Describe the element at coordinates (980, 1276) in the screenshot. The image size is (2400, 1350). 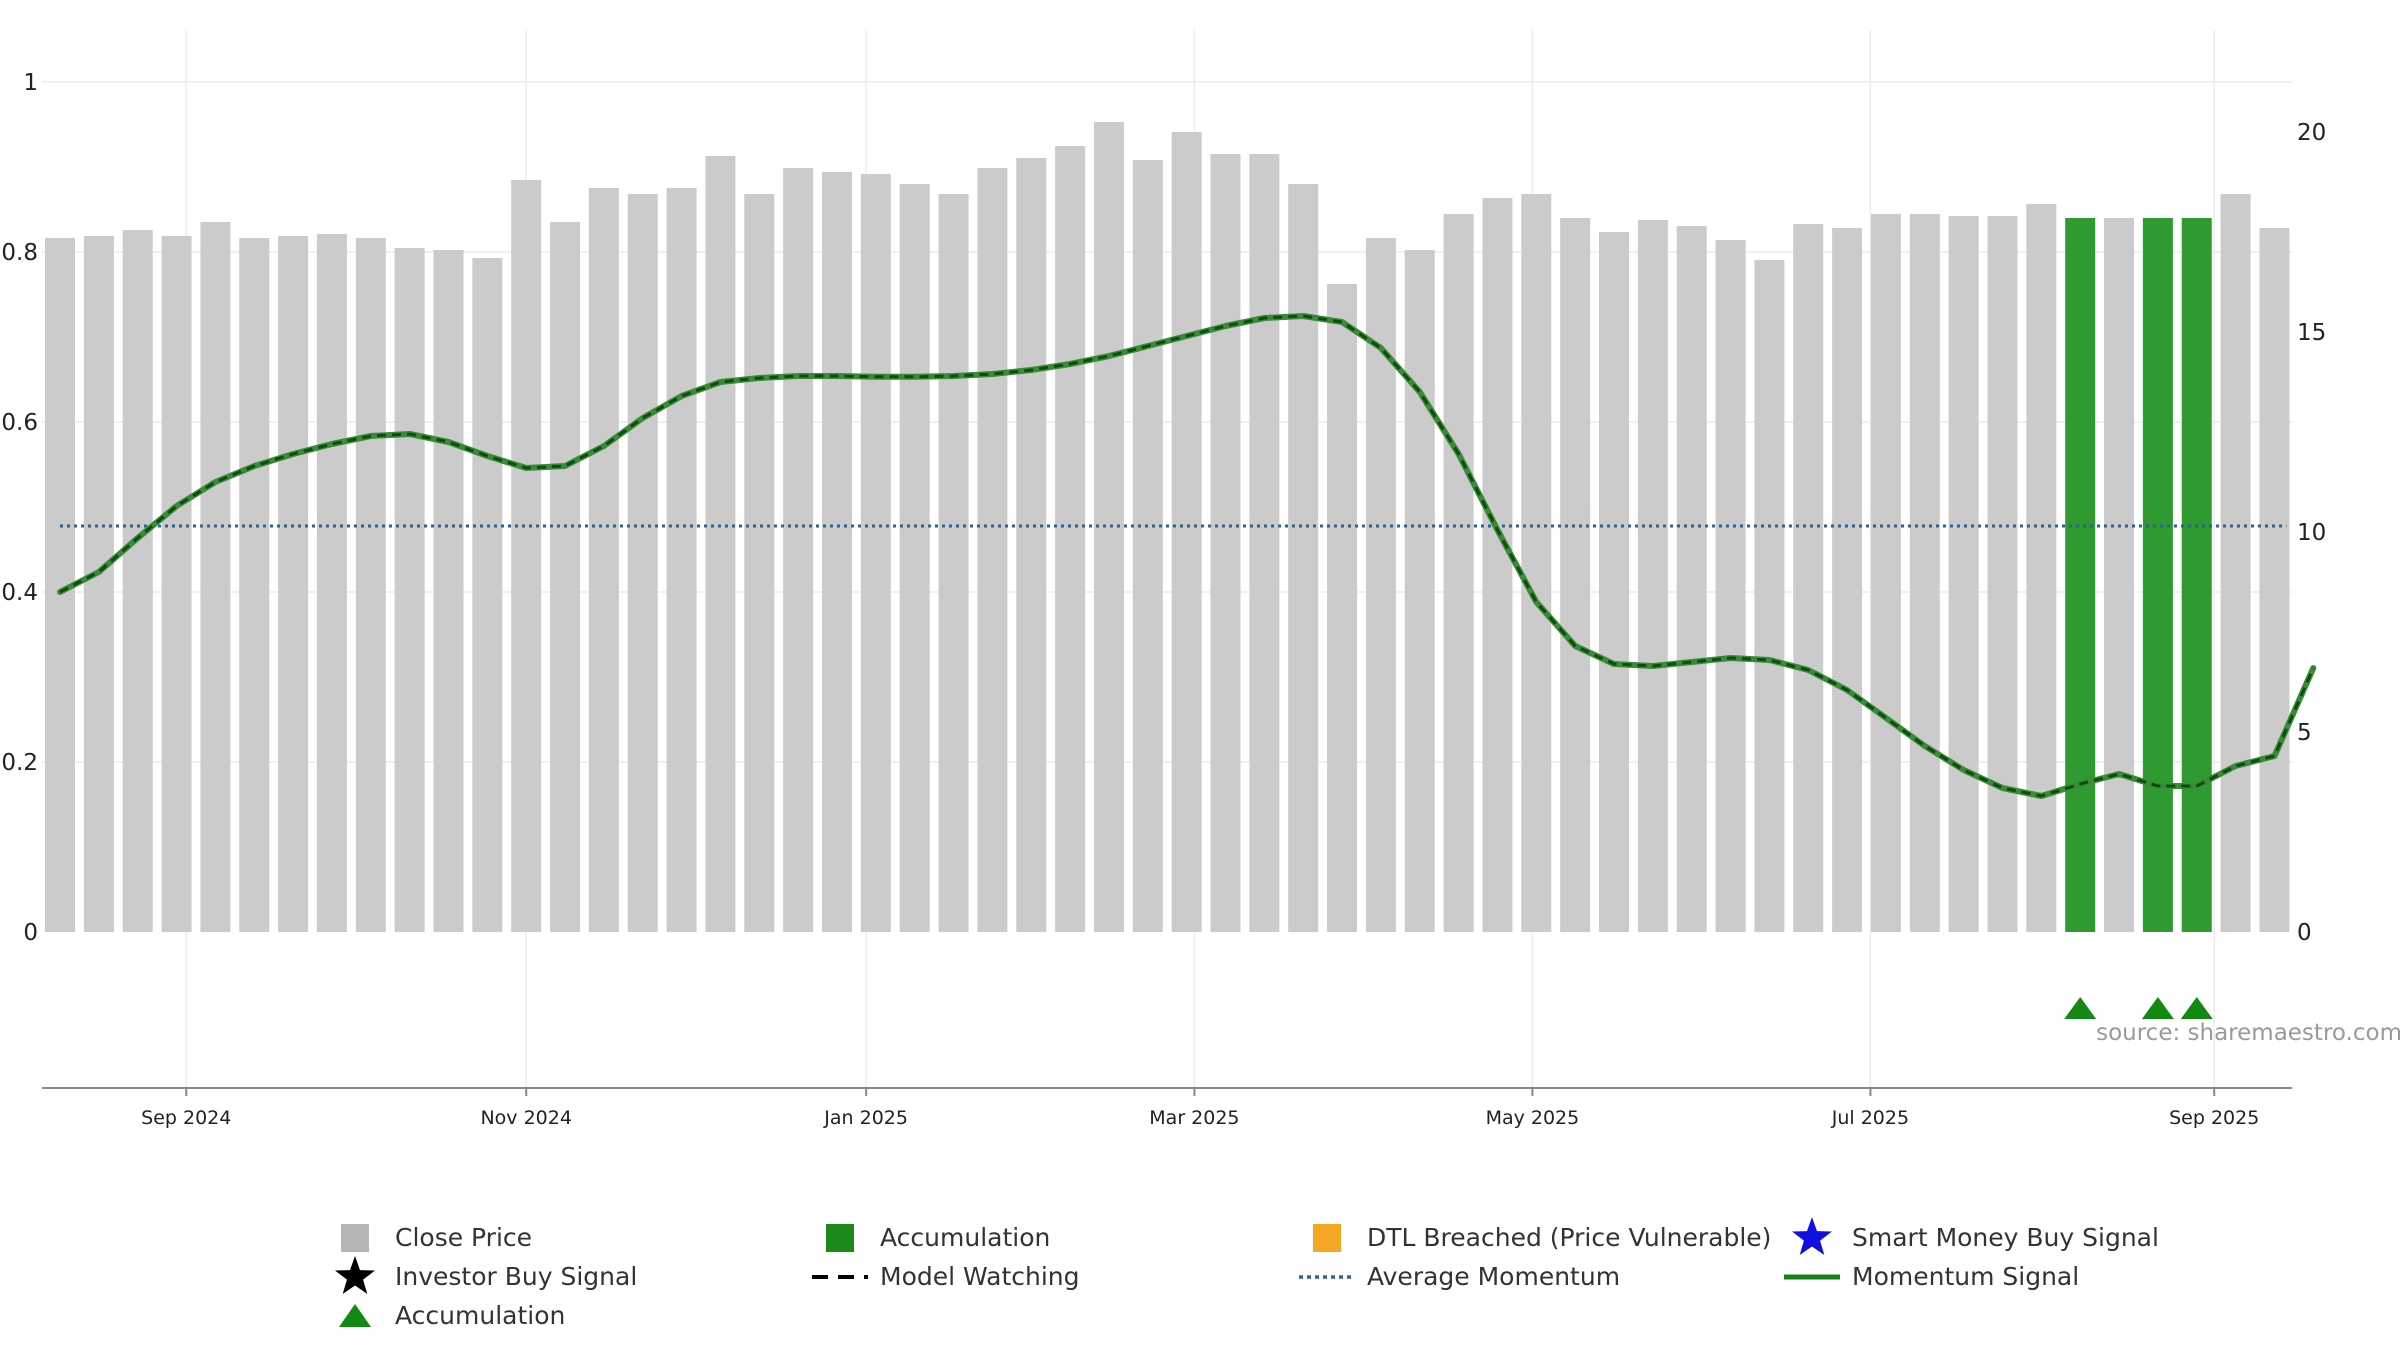
I see `legend-label: Model Watching` at that location.